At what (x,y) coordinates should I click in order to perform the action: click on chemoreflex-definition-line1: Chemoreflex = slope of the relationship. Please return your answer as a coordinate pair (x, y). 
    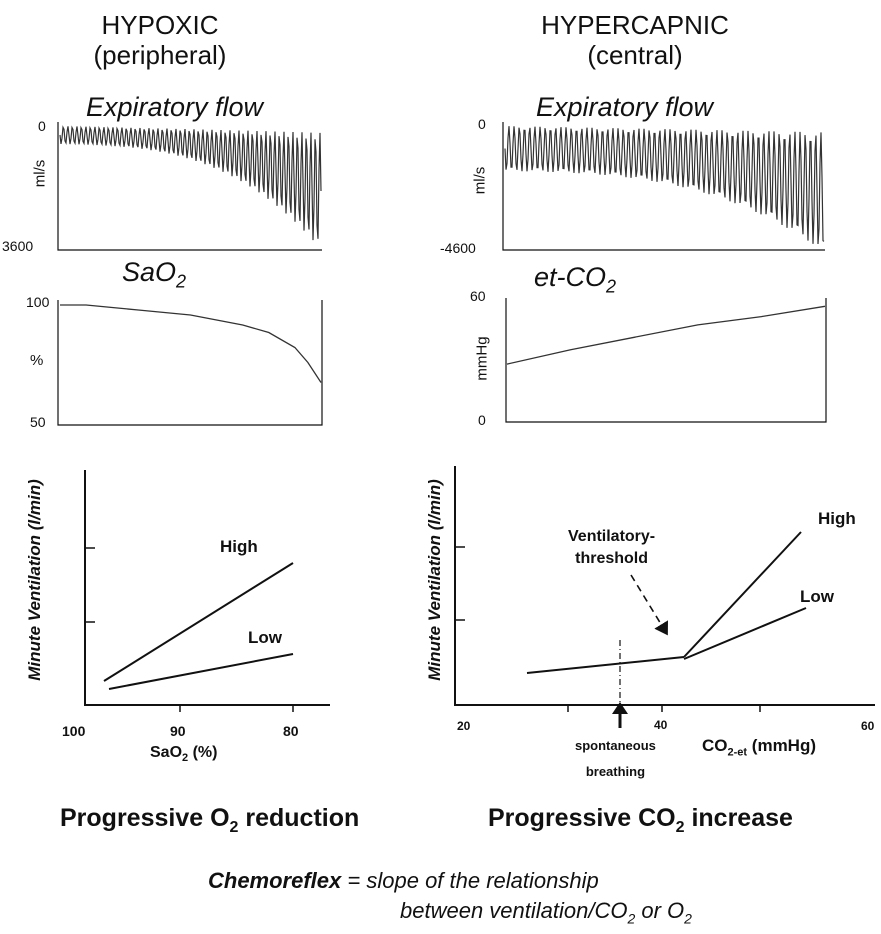
    Looking at the image, I should click on (403, 880).